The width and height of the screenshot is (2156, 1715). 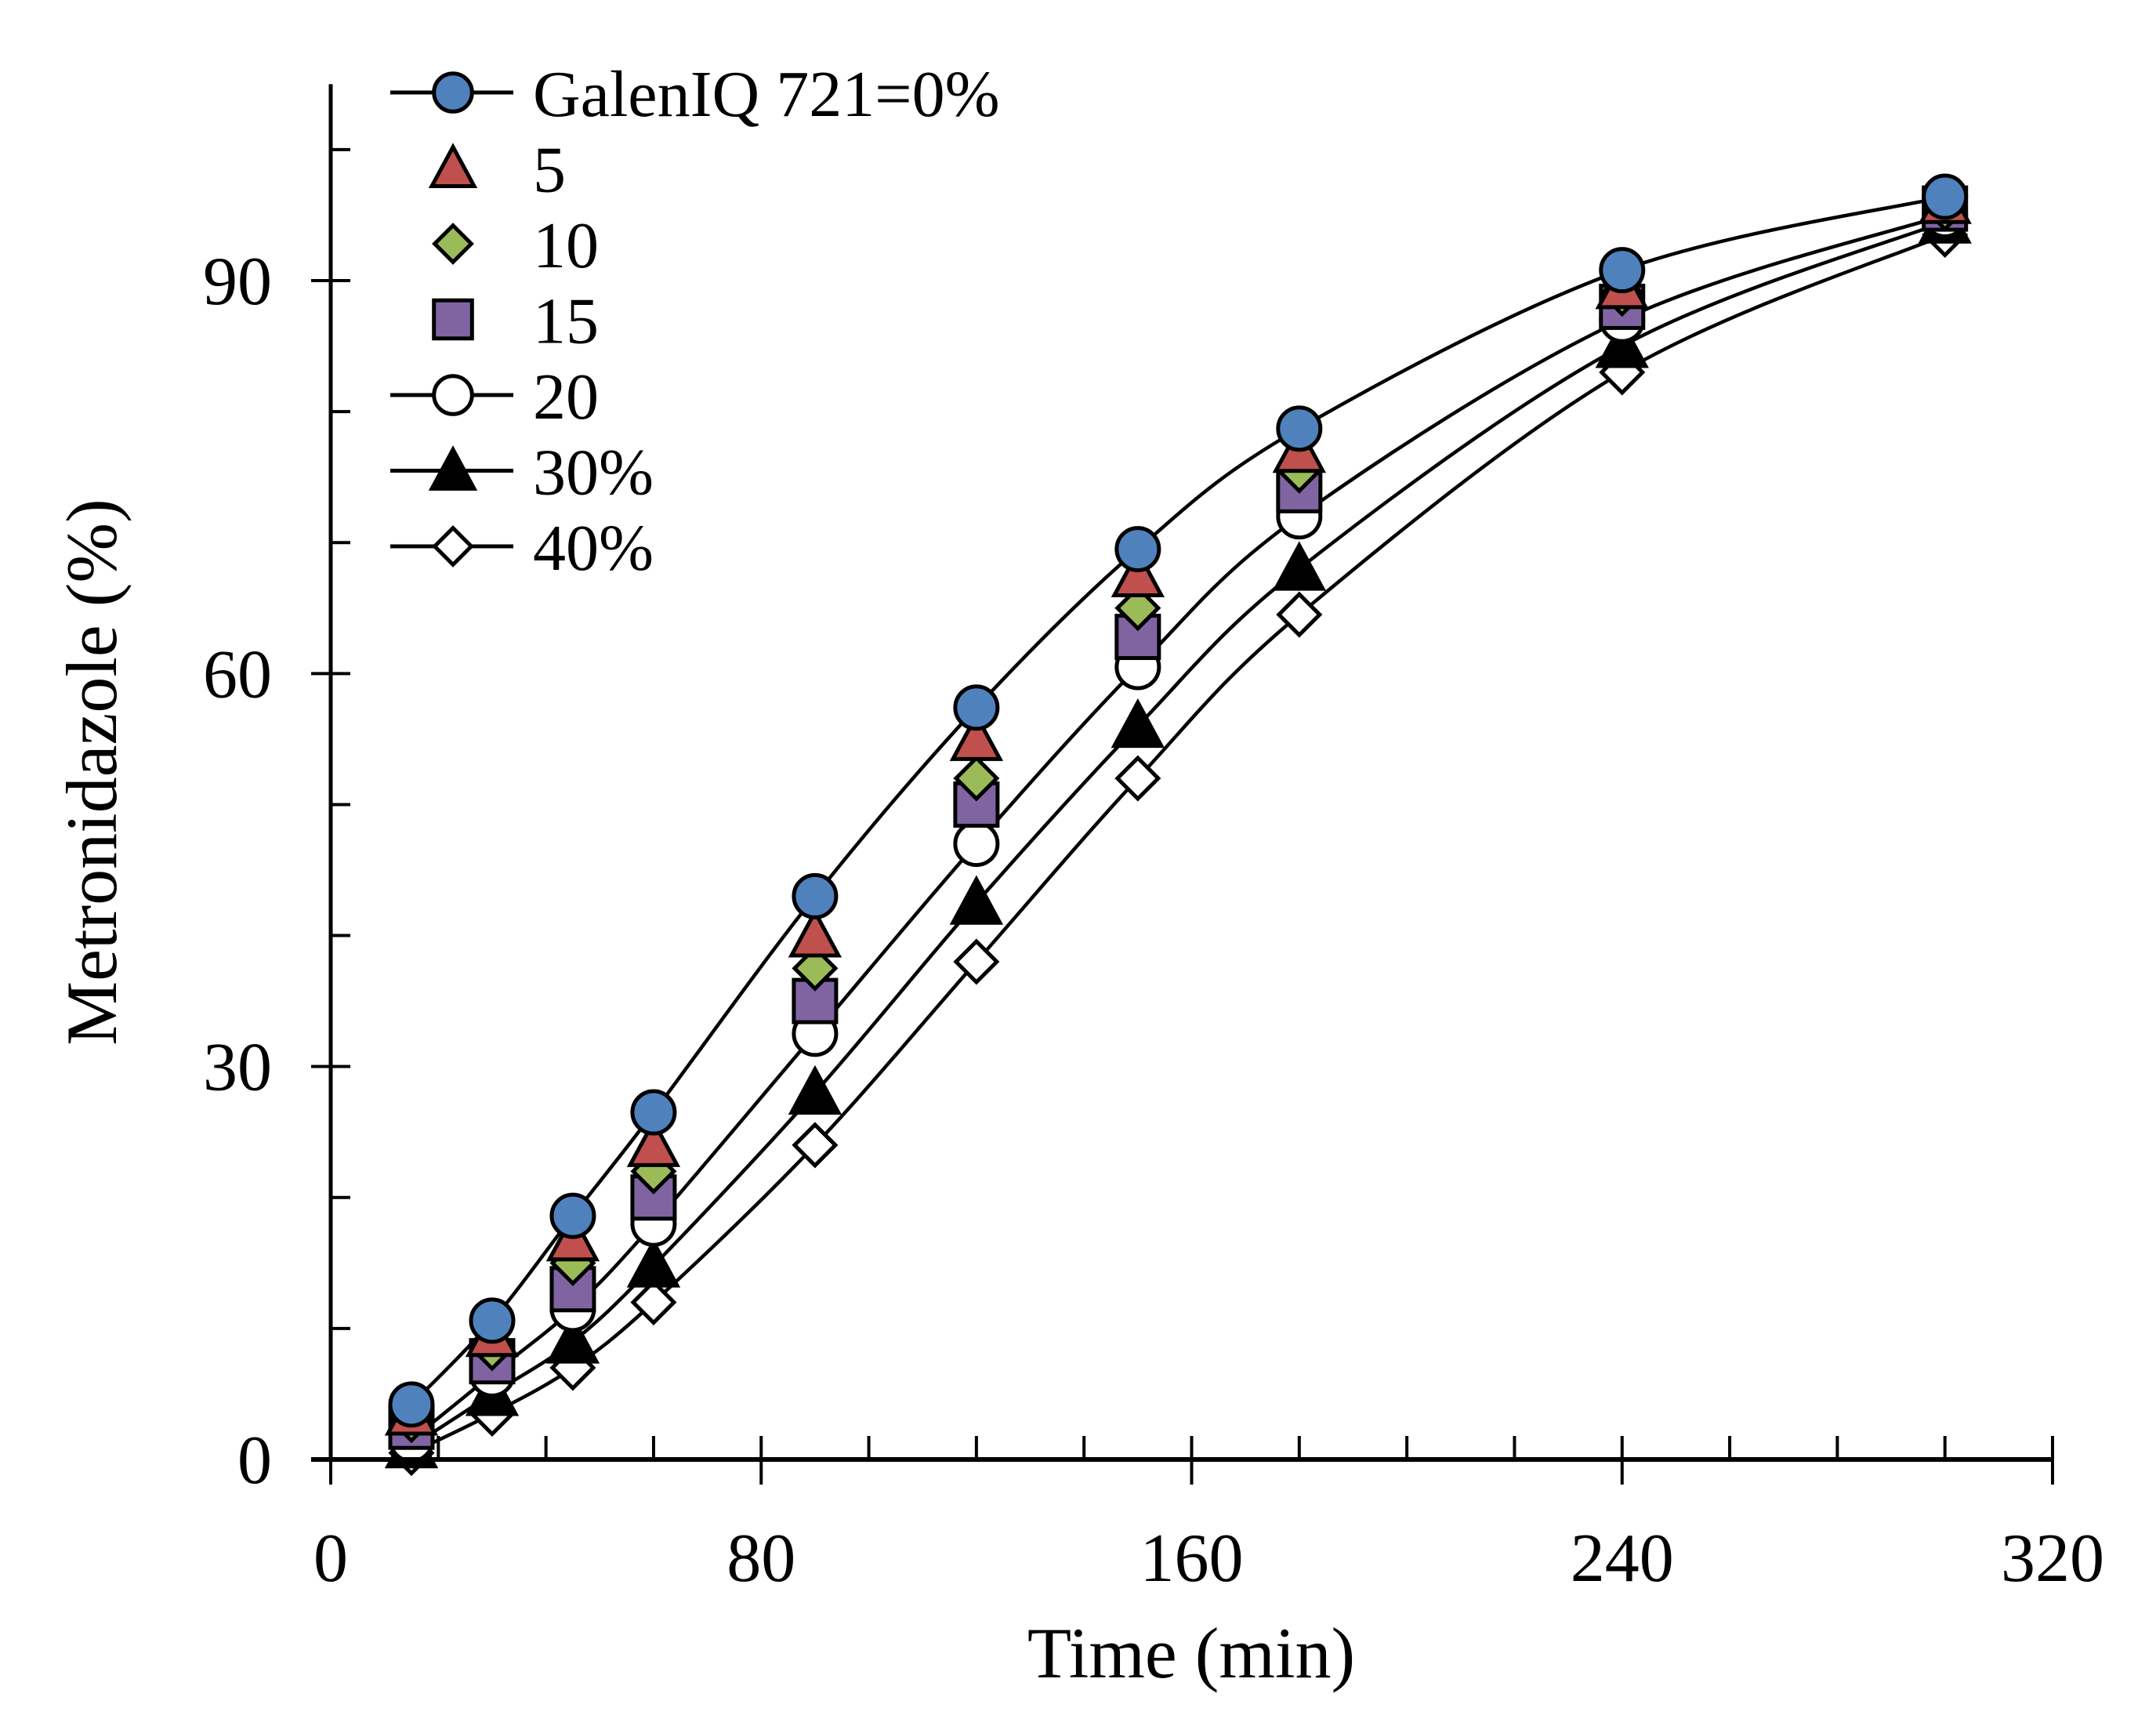 I want to click on y-tick-label: 90, so click(x=237, y=282).